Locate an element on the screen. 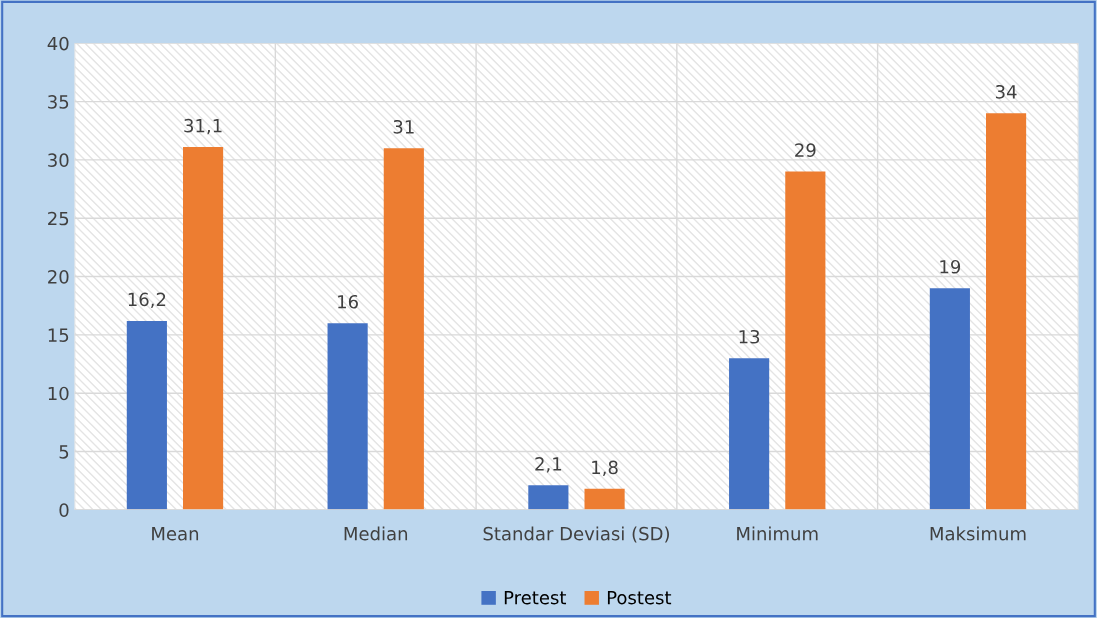 This screenshot has height=618, width=1097. data-label: 1,8 is located at coordinates (605, 468).